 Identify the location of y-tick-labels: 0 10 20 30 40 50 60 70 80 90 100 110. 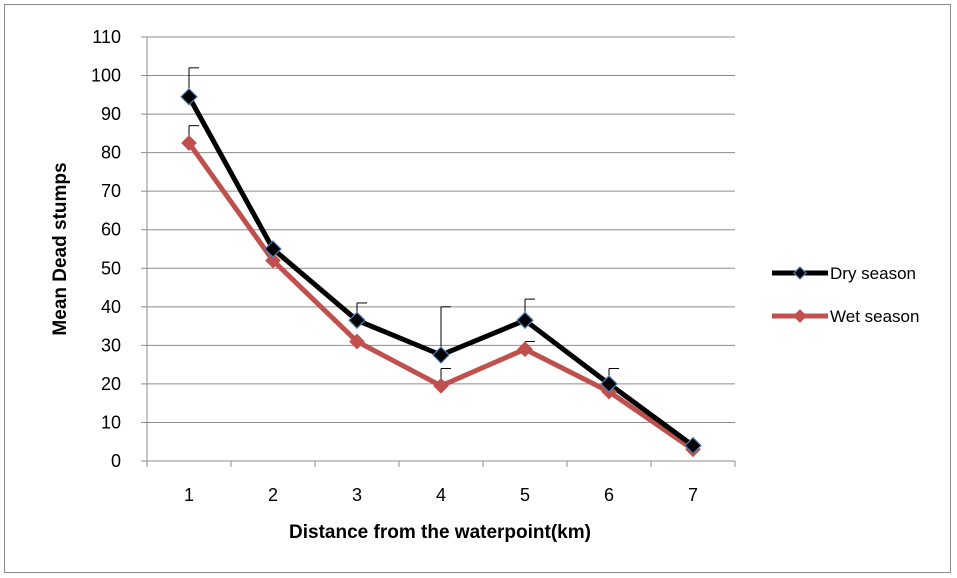
(106, 249).